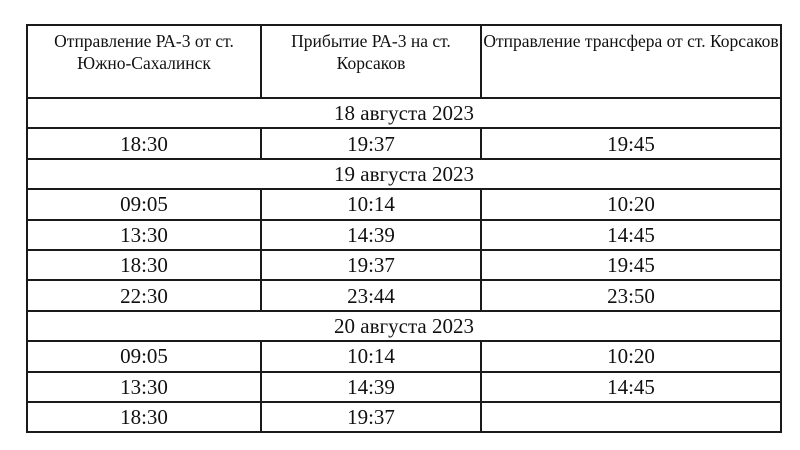 The height and width of the screenshot is (450, 800). I want to click on date-cell: 19 августа 2023, so click(404, 174).